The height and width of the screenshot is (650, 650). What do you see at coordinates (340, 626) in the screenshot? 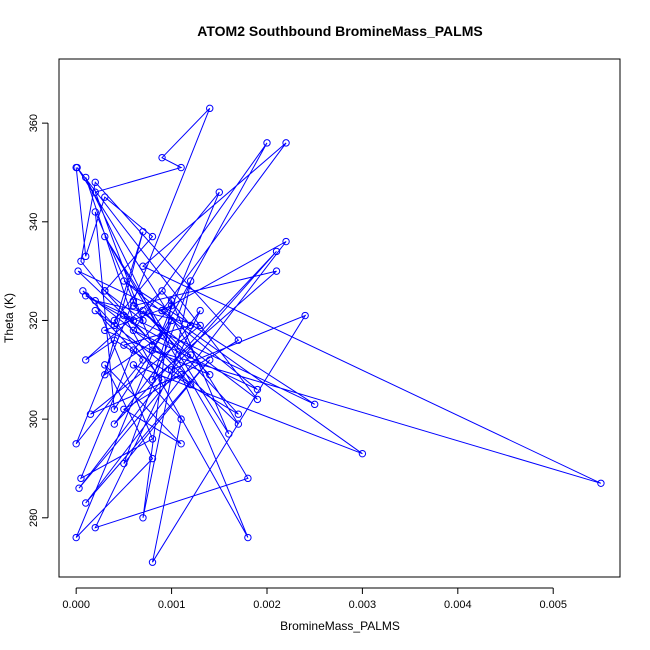
I see `x-axis-label: BromineMass_PALMS` at bounding box center [340, 626].